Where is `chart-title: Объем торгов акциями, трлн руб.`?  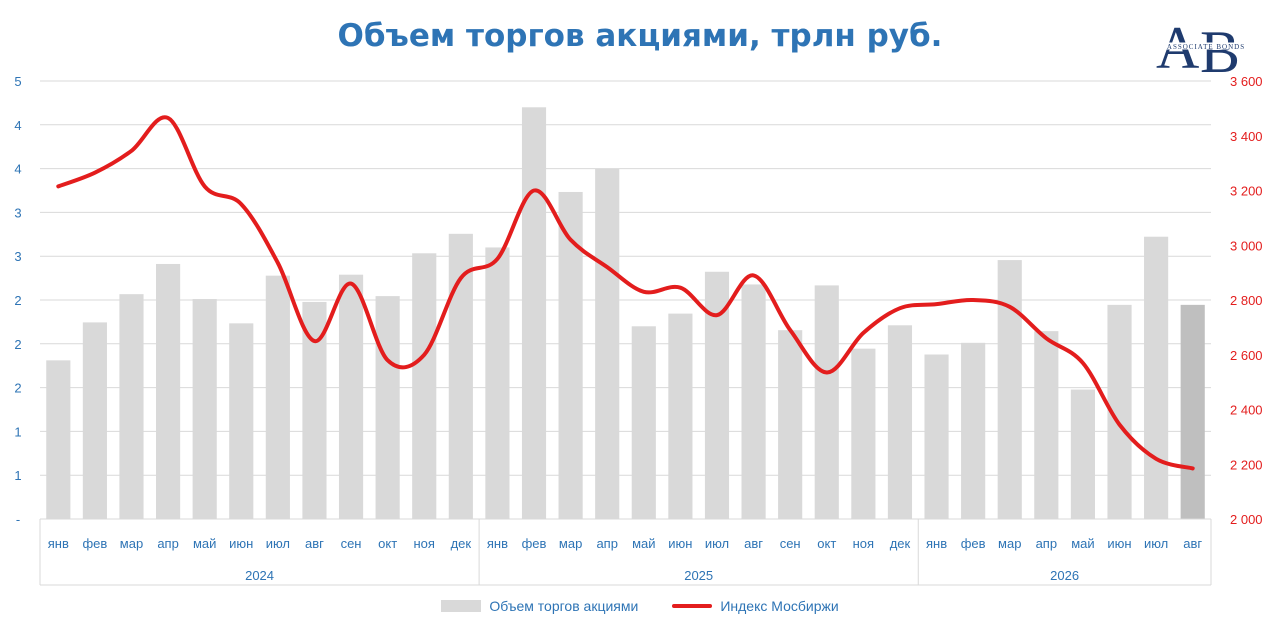
chart-title: Объем торгов акциями, трлн руб. is located at coordinates (640, 36).